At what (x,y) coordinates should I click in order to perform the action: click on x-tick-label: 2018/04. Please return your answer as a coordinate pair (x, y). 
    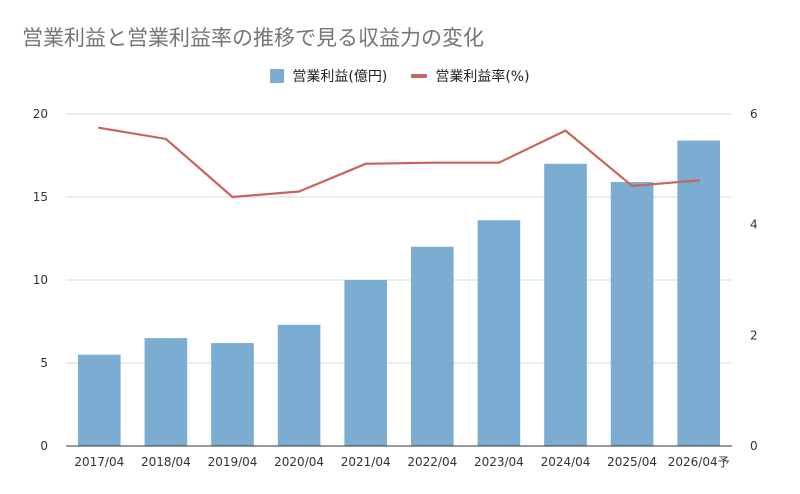
    Looking at the image, I should click on (166, 462).